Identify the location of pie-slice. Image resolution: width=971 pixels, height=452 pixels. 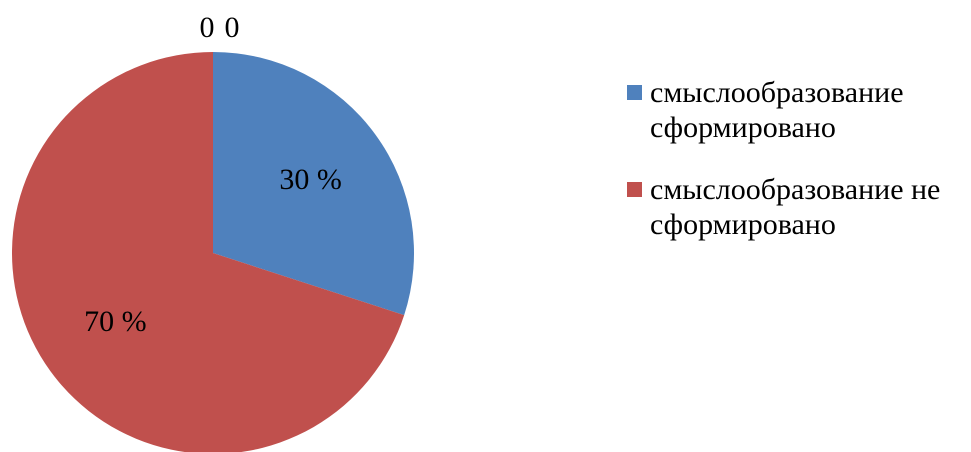
(313, 184).